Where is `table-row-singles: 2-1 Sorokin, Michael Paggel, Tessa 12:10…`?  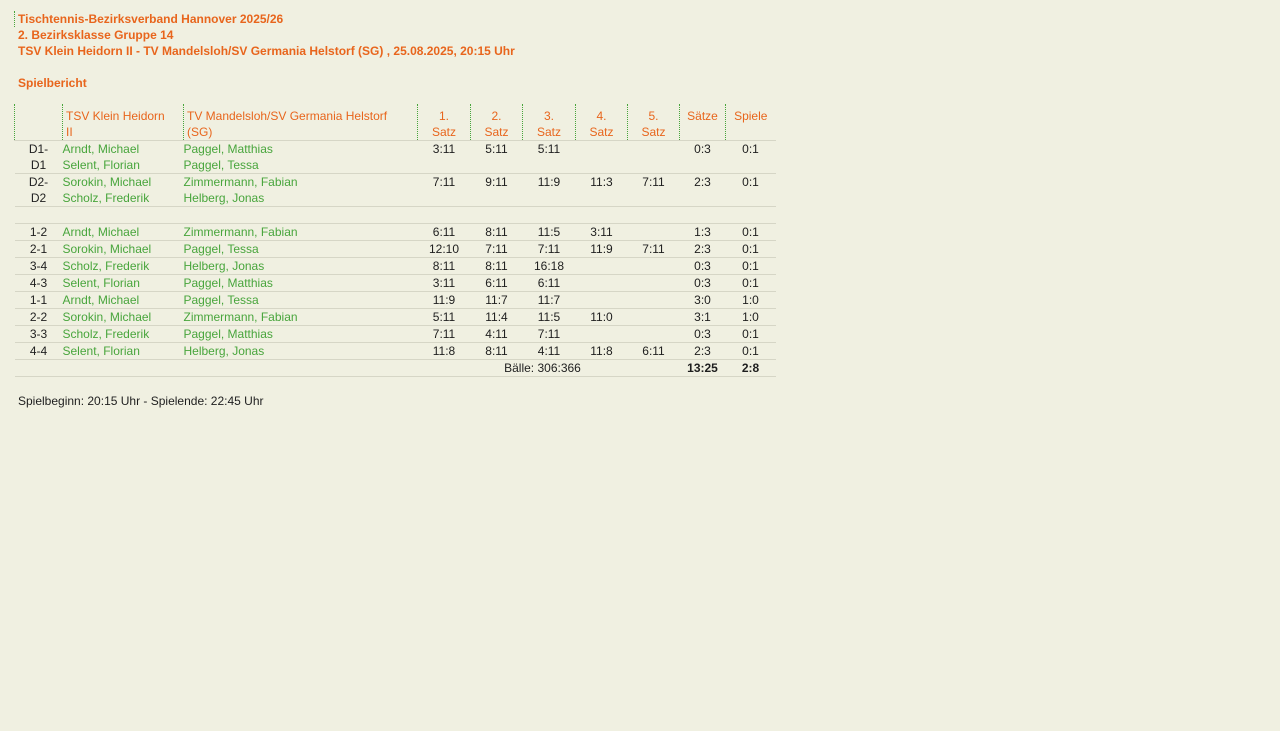
table-row-singles: 2-1 Sorokin, Michael Paggel, Tessa 12:10… is located at coordinates (395, 249).